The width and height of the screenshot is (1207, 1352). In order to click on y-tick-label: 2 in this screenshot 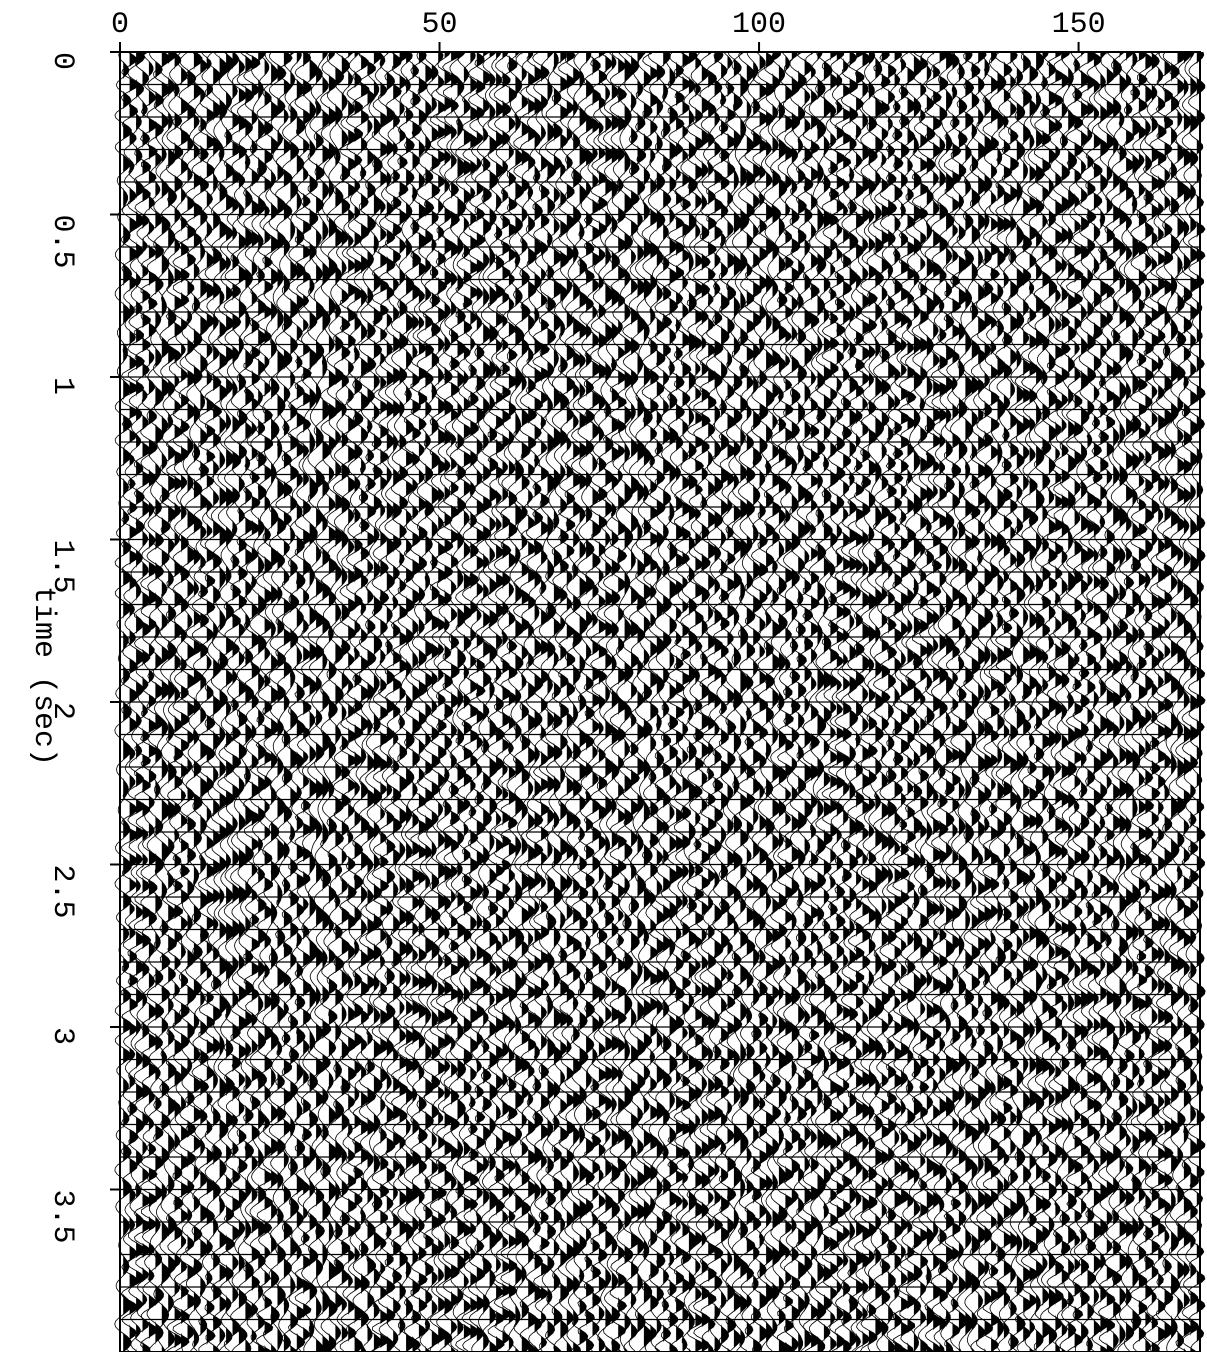, I will do `click(62, 711)`.